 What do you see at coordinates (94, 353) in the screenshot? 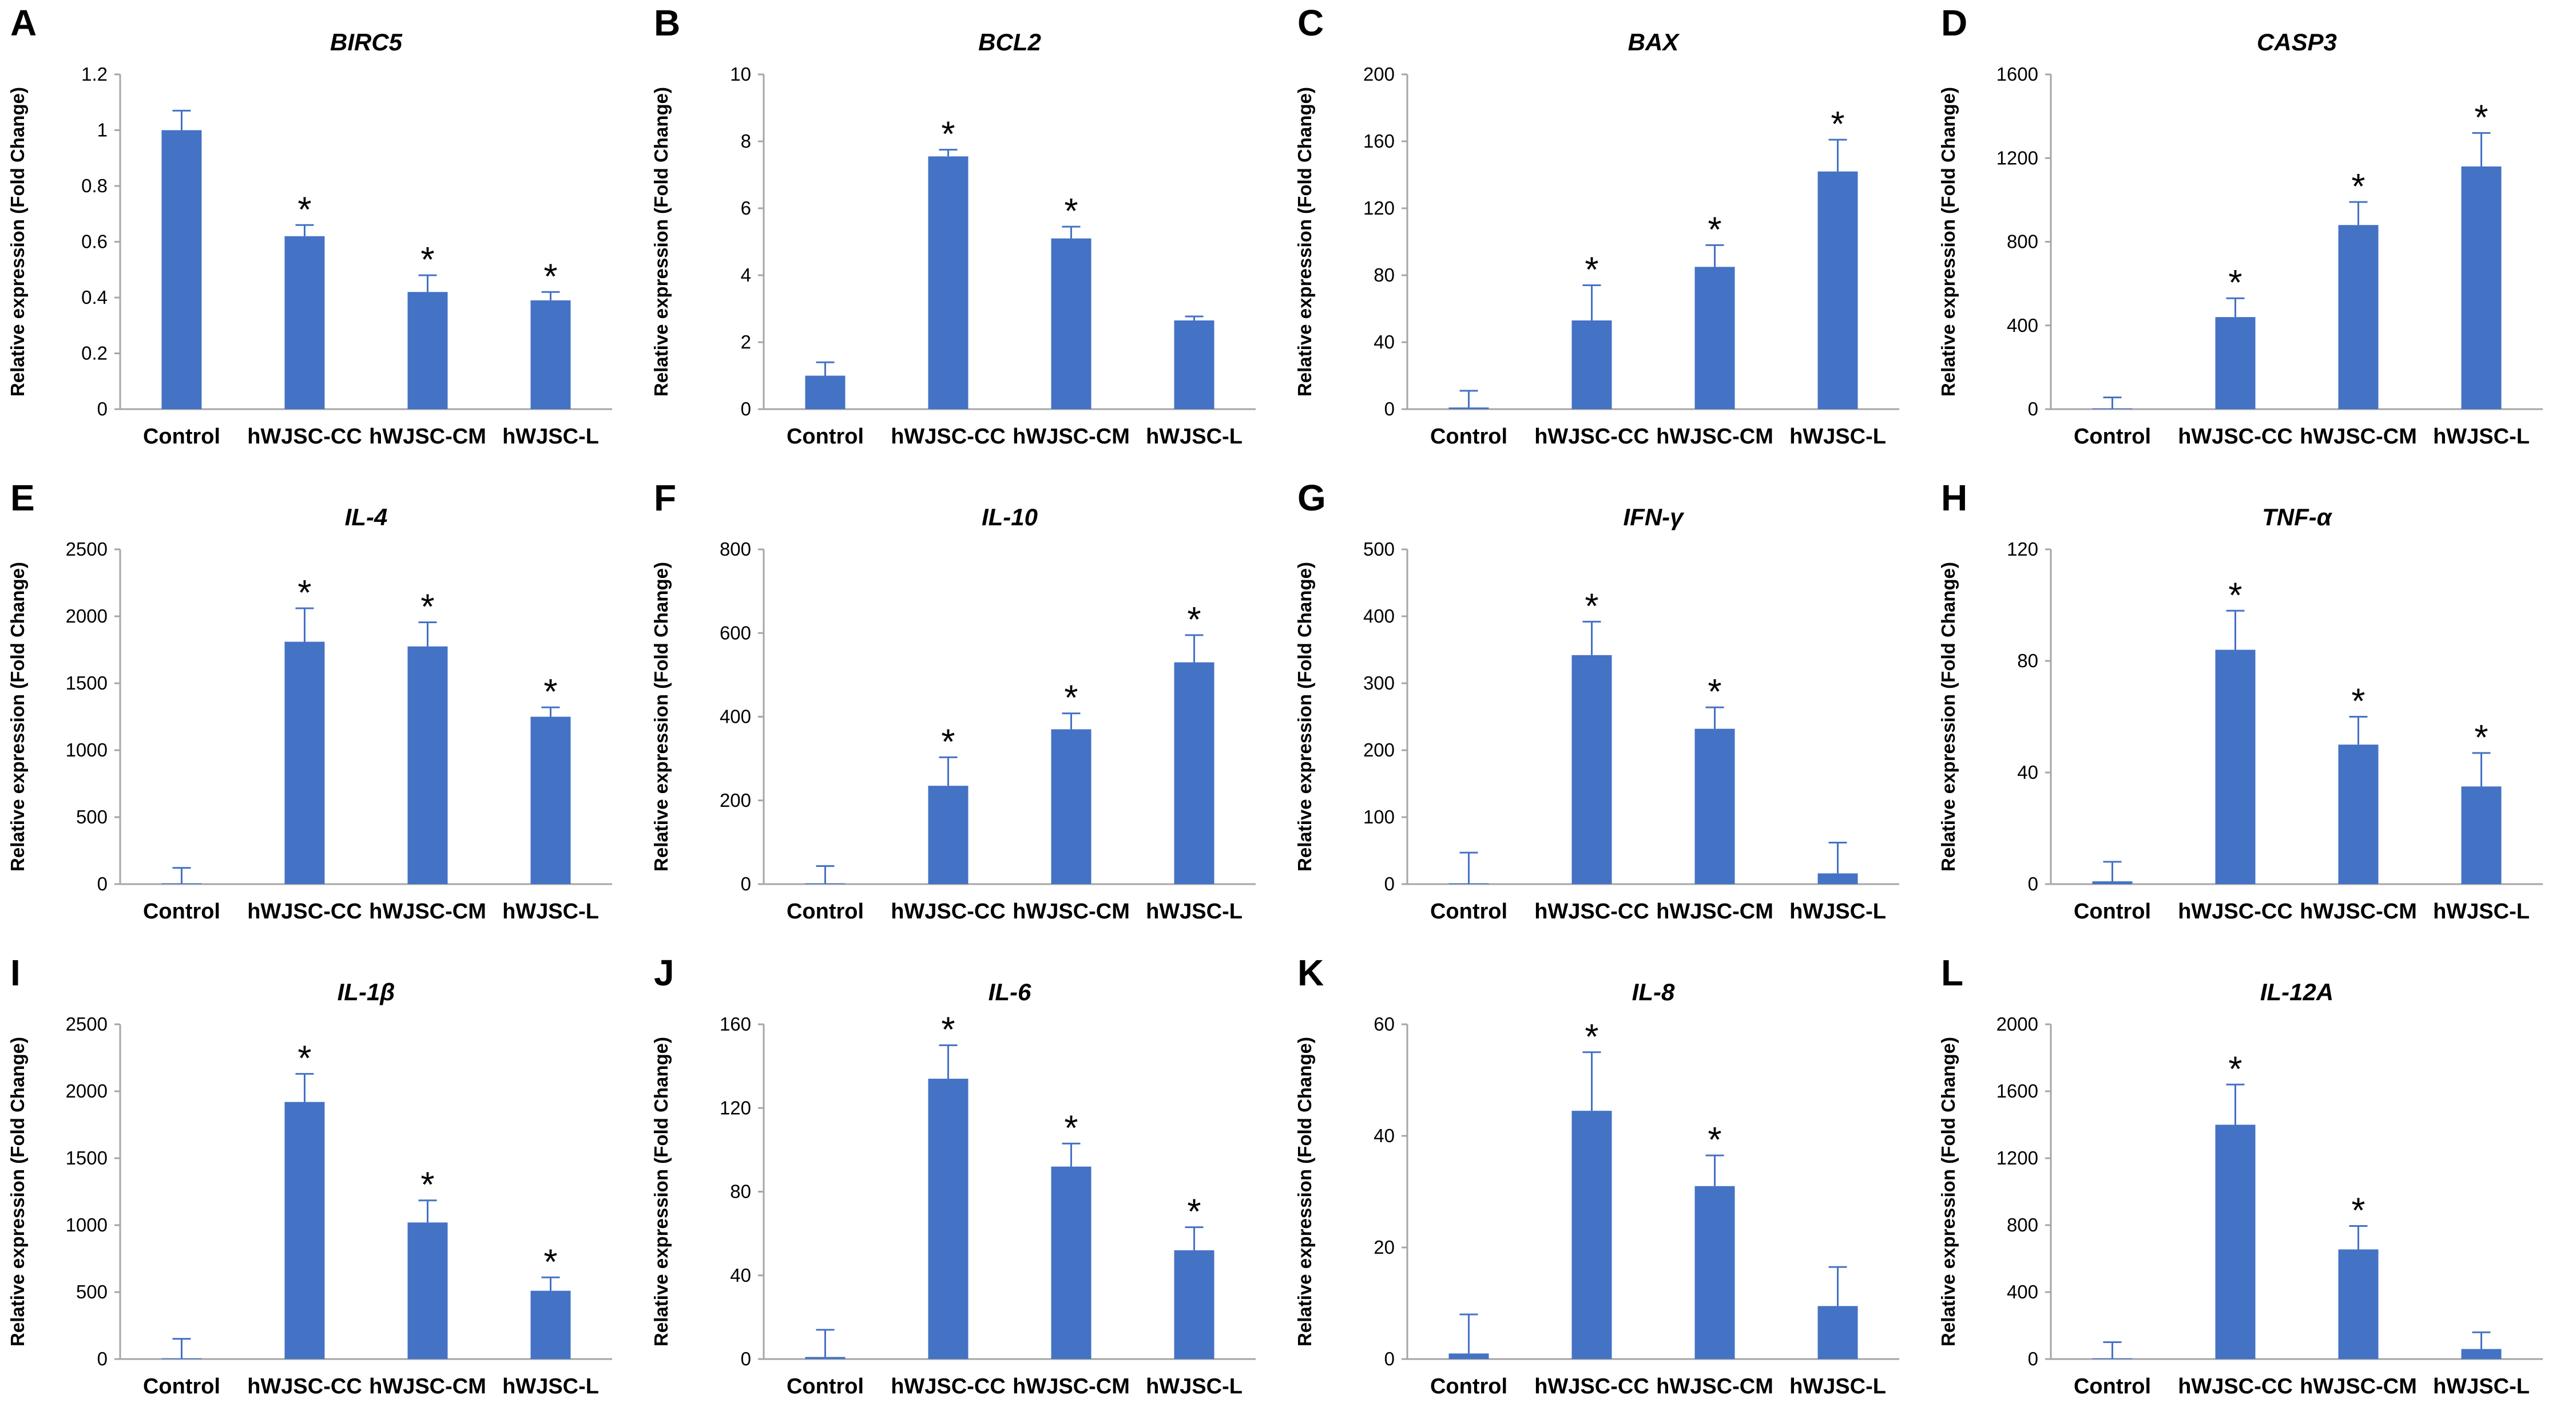
I see `y-tick-label: 0.2` at bounding box center [94, 353].